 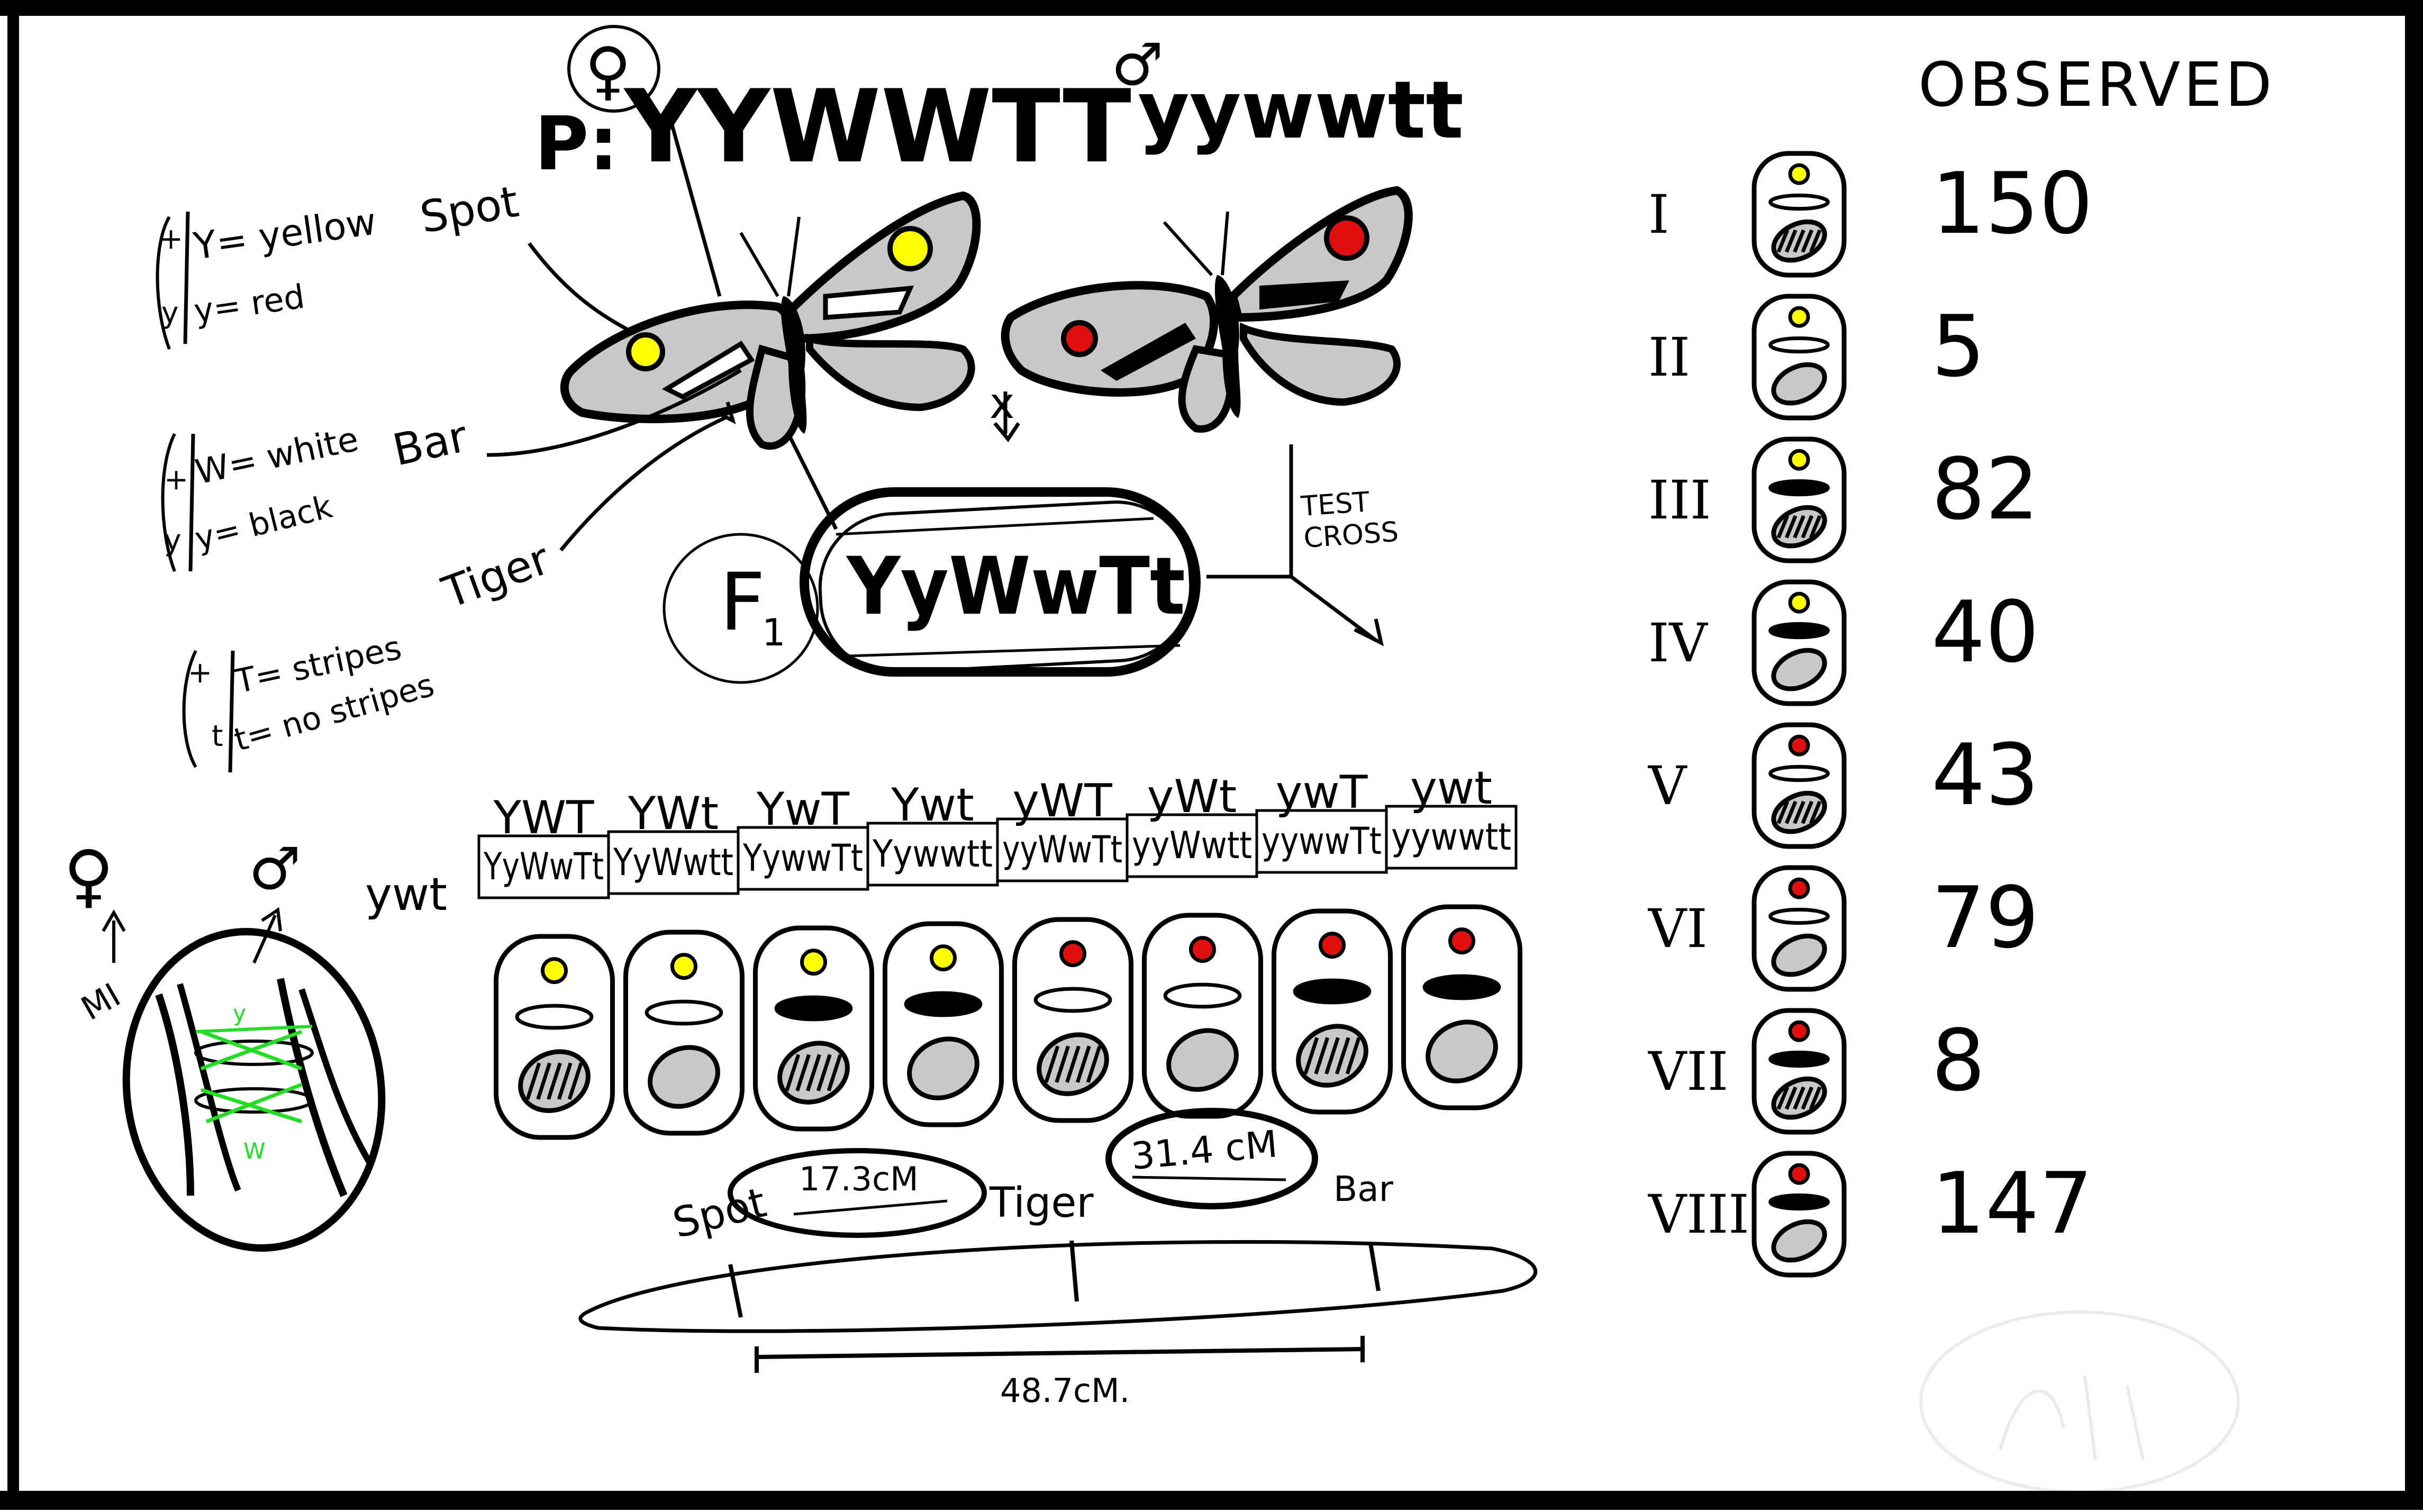 What do you see at coordinates (1002, 404) in the screenshot?
I see `cross-symbol: x` at bounding box center [1002, 404].